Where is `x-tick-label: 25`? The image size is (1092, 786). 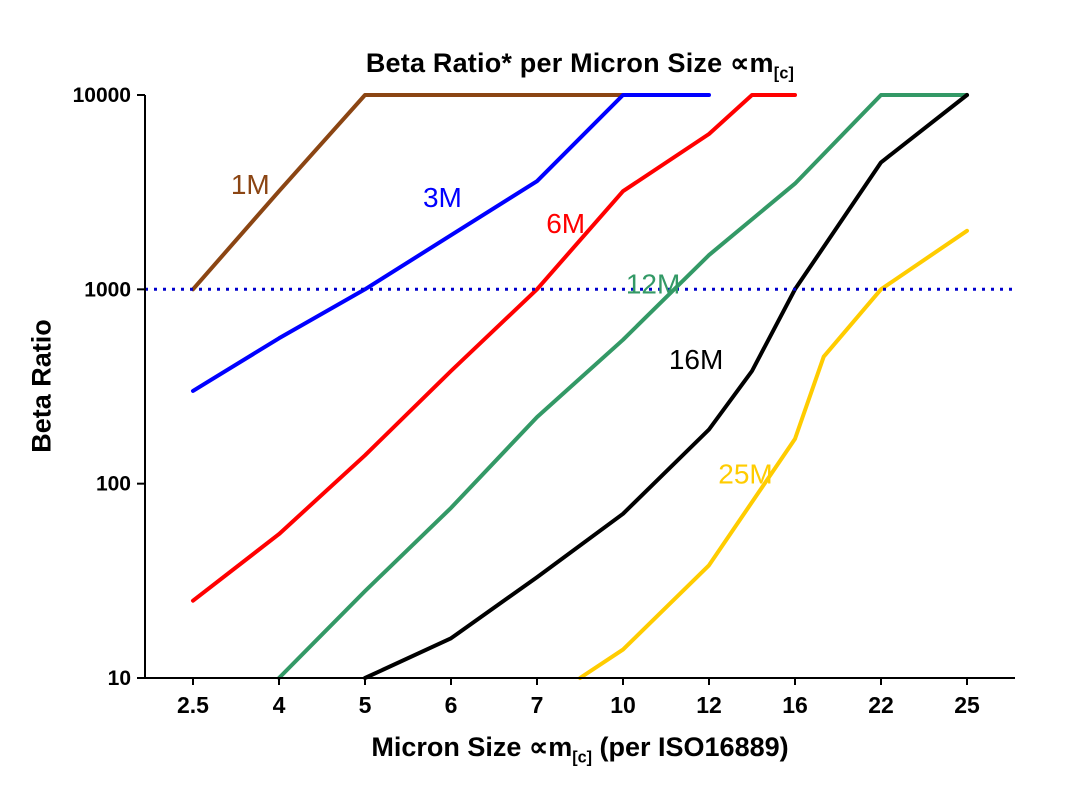
x-tick-label: 25 is located at coordinates (967, 705).